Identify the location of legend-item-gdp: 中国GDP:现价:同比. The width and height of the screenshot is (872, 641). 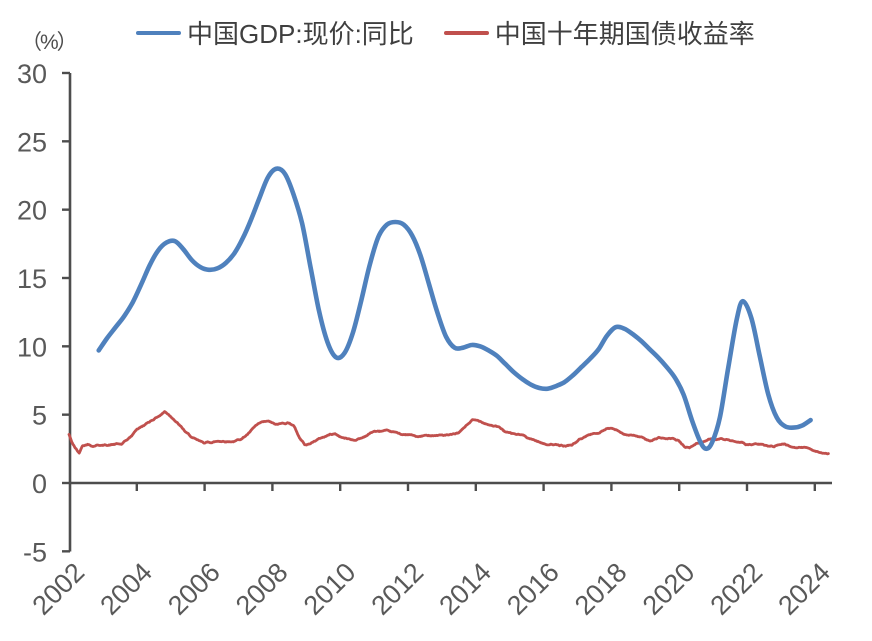
(275, 32).